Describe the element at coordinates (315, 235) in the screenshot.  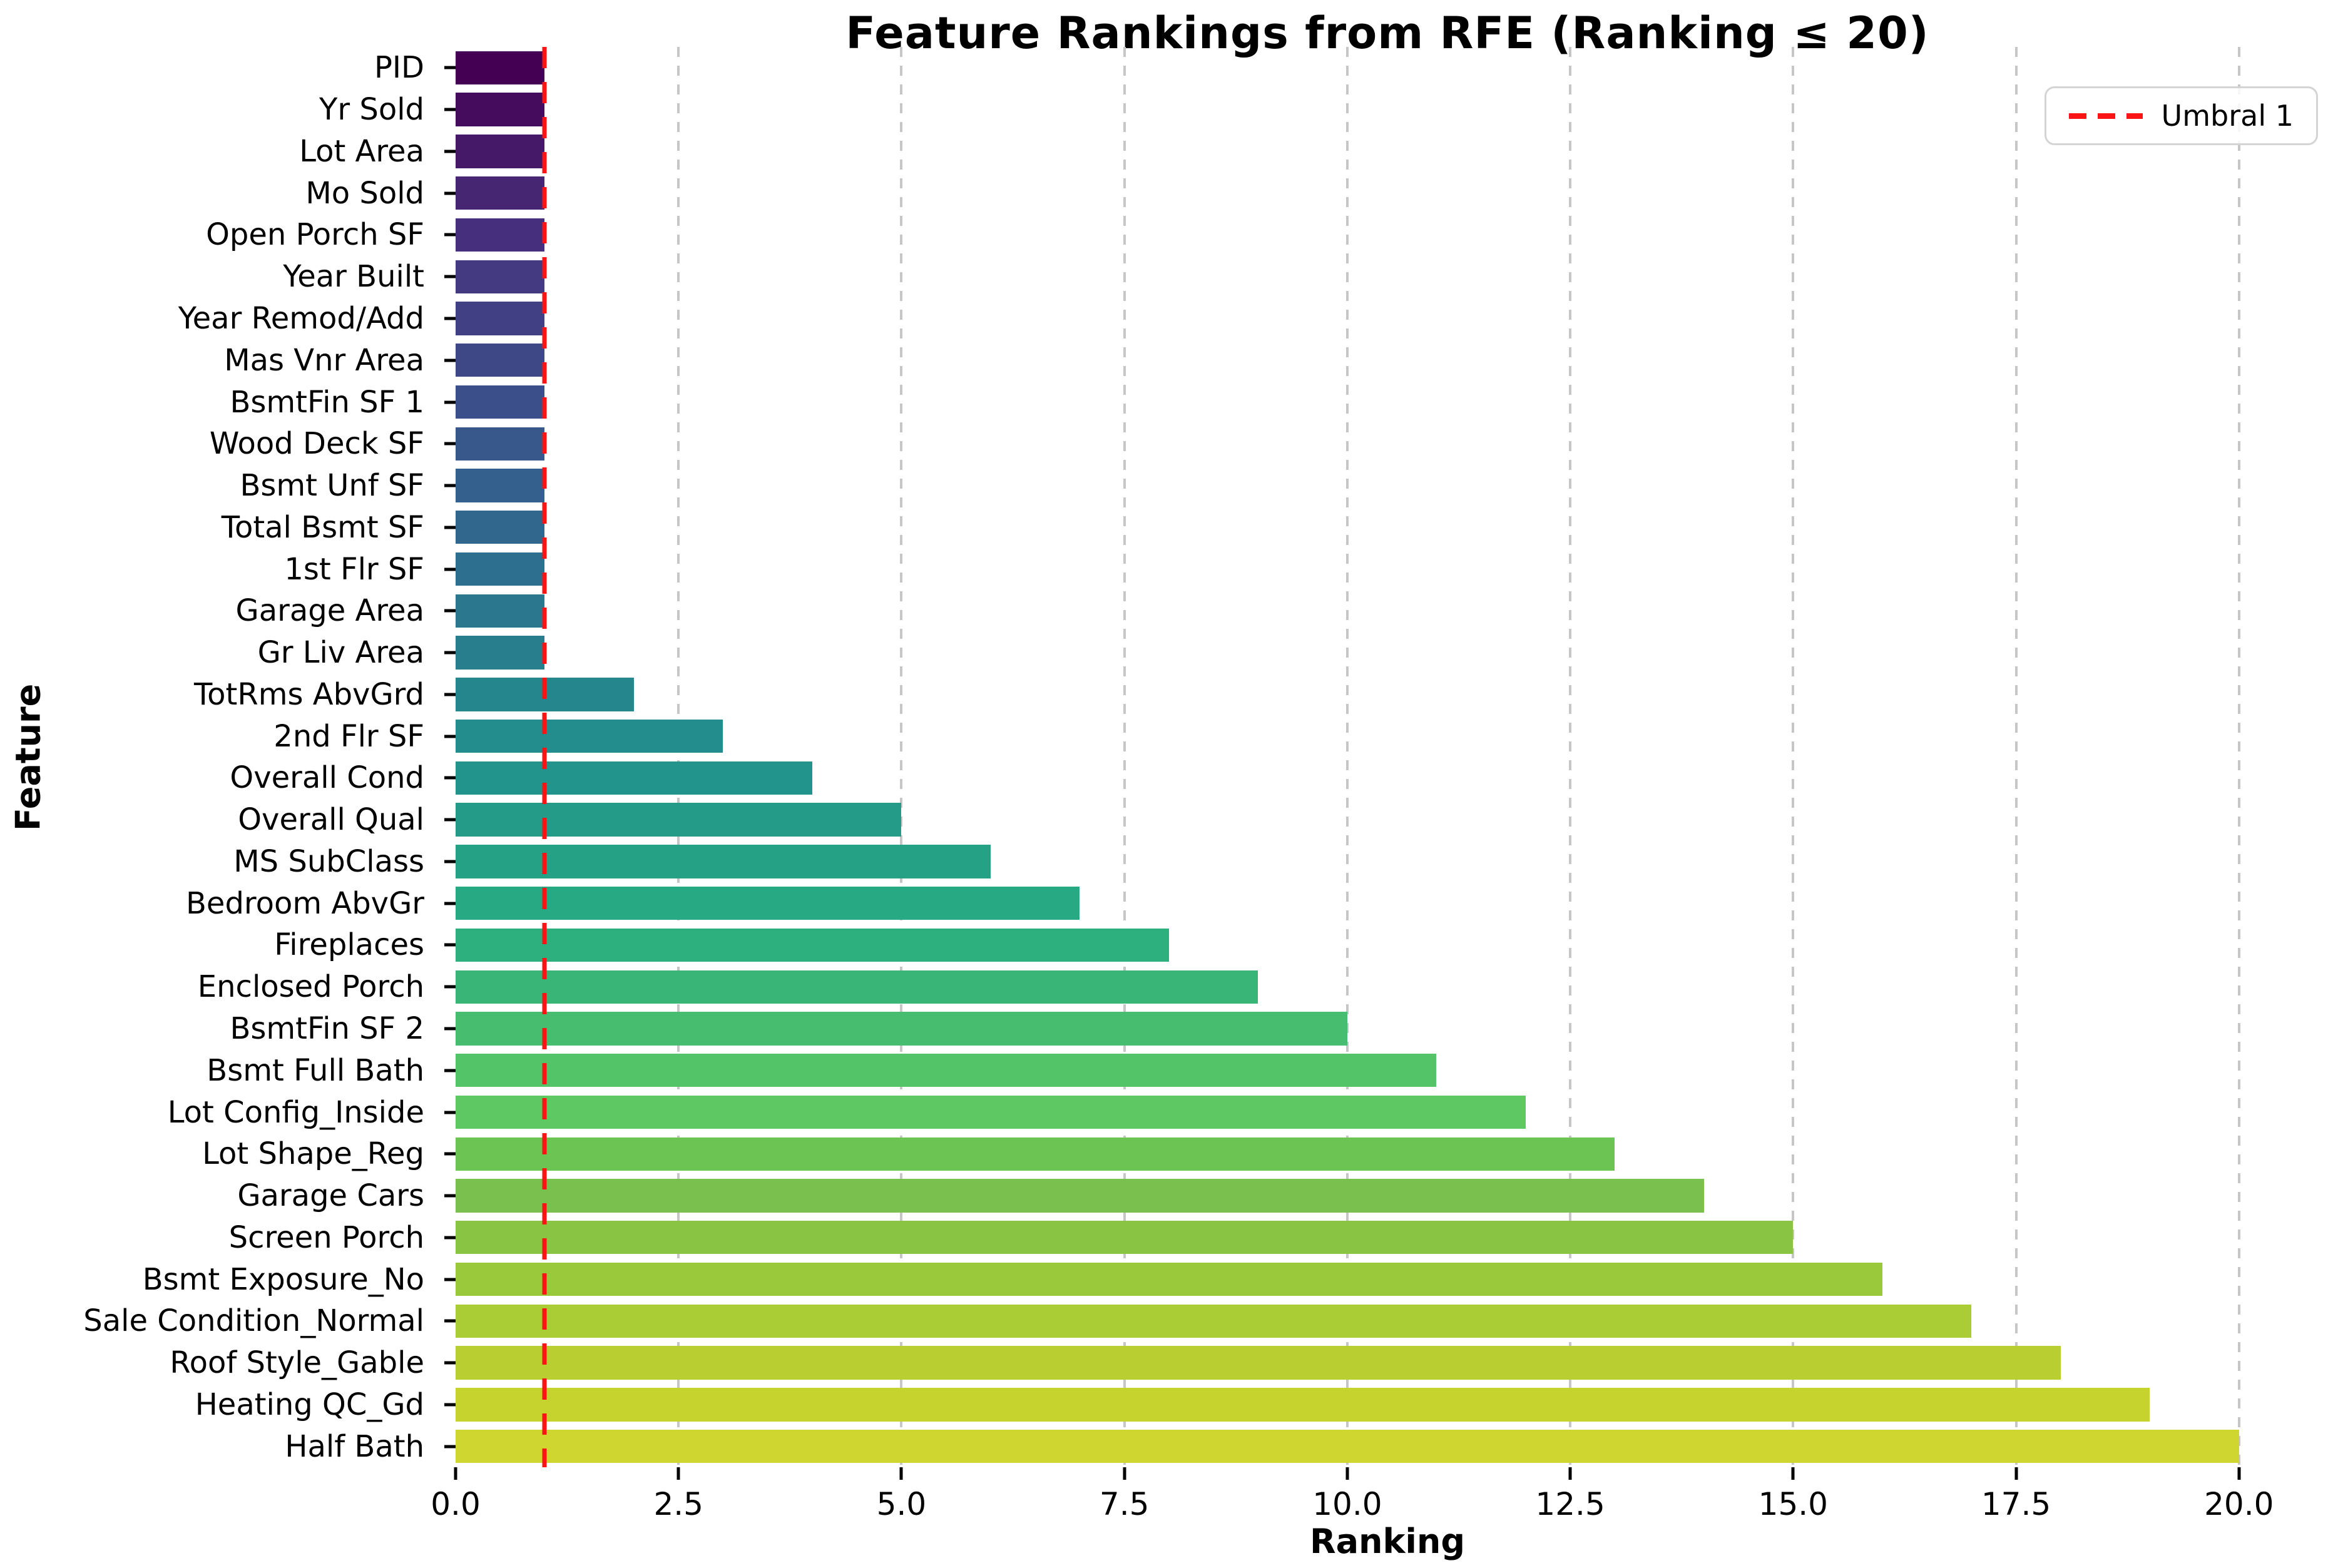
I see `y-tick-label: Open Porch SF` at that location.